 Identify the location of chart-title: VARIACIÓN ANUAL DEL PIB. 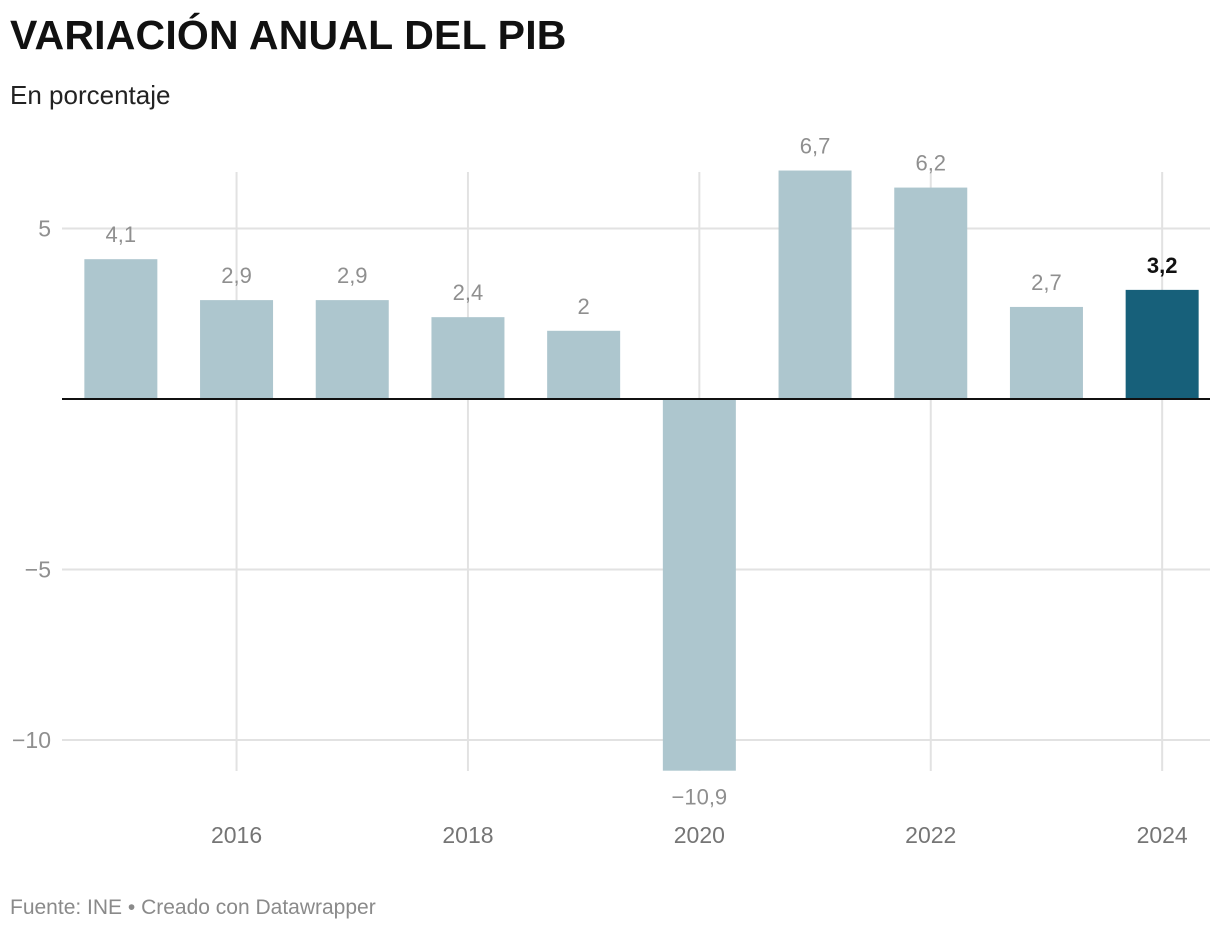
(288, 35).